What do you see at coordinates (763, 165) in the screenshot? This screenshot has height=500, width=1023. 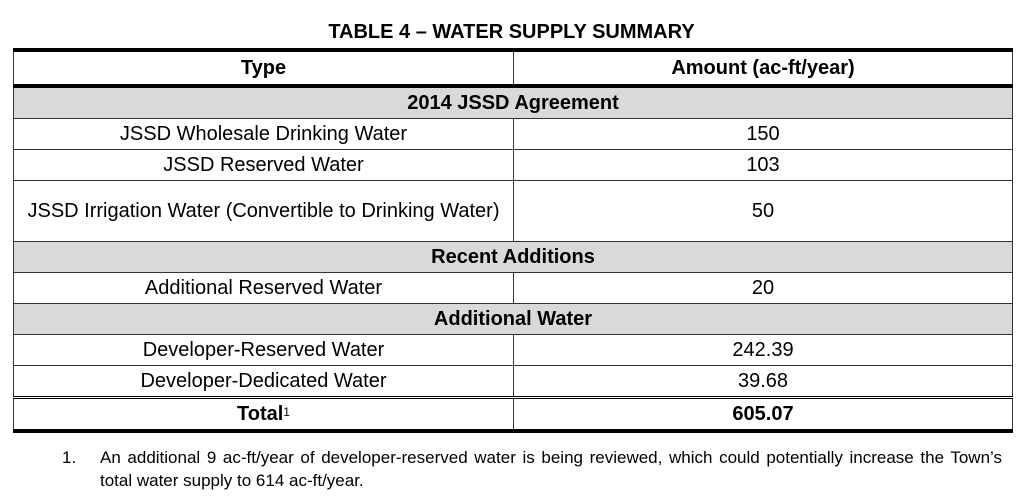 I see `amount-cell: 103` at bounding box center [763, 165].